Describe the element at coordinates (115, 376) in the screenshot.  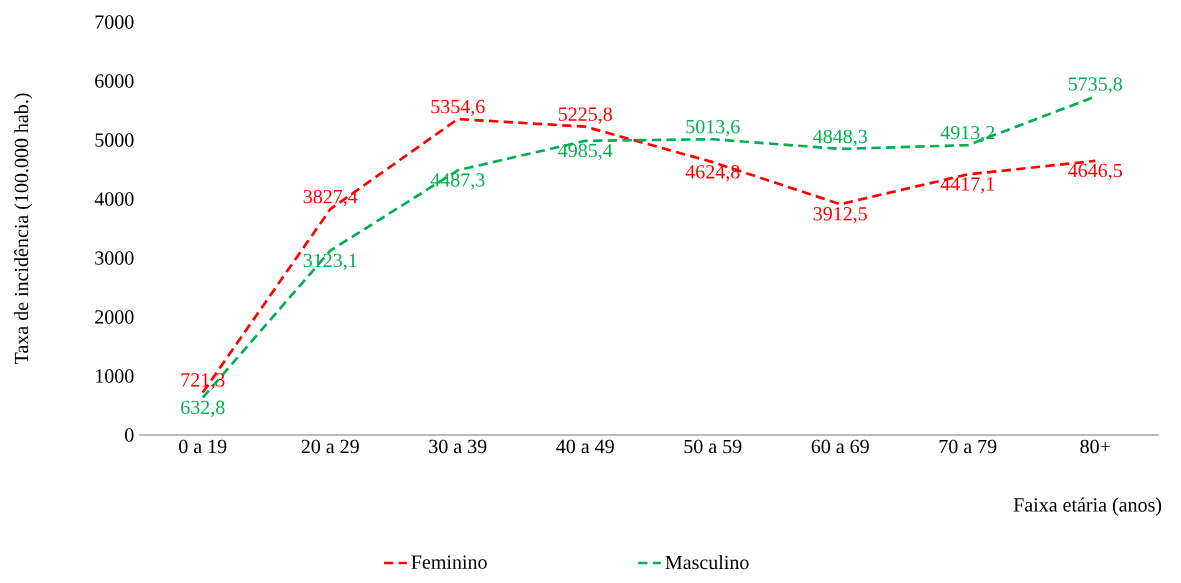
I see `y-tick-label: 1000` at that location.